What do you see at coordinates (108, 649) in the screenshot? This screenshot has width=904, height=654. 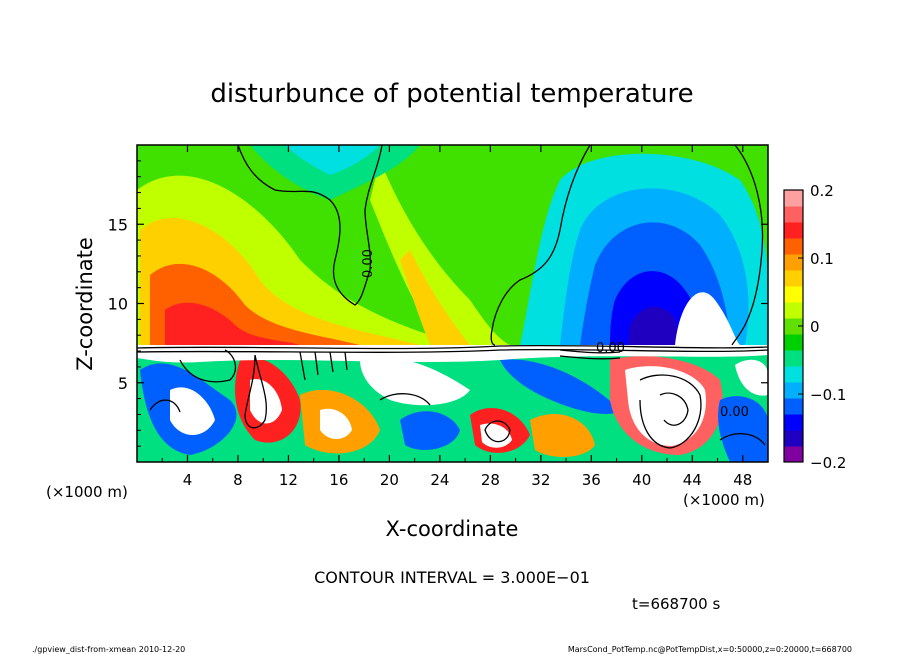 I see `footer-left: ./gpview_dist-from-xmean 2010-12-20` at bounding box center [108, 649].